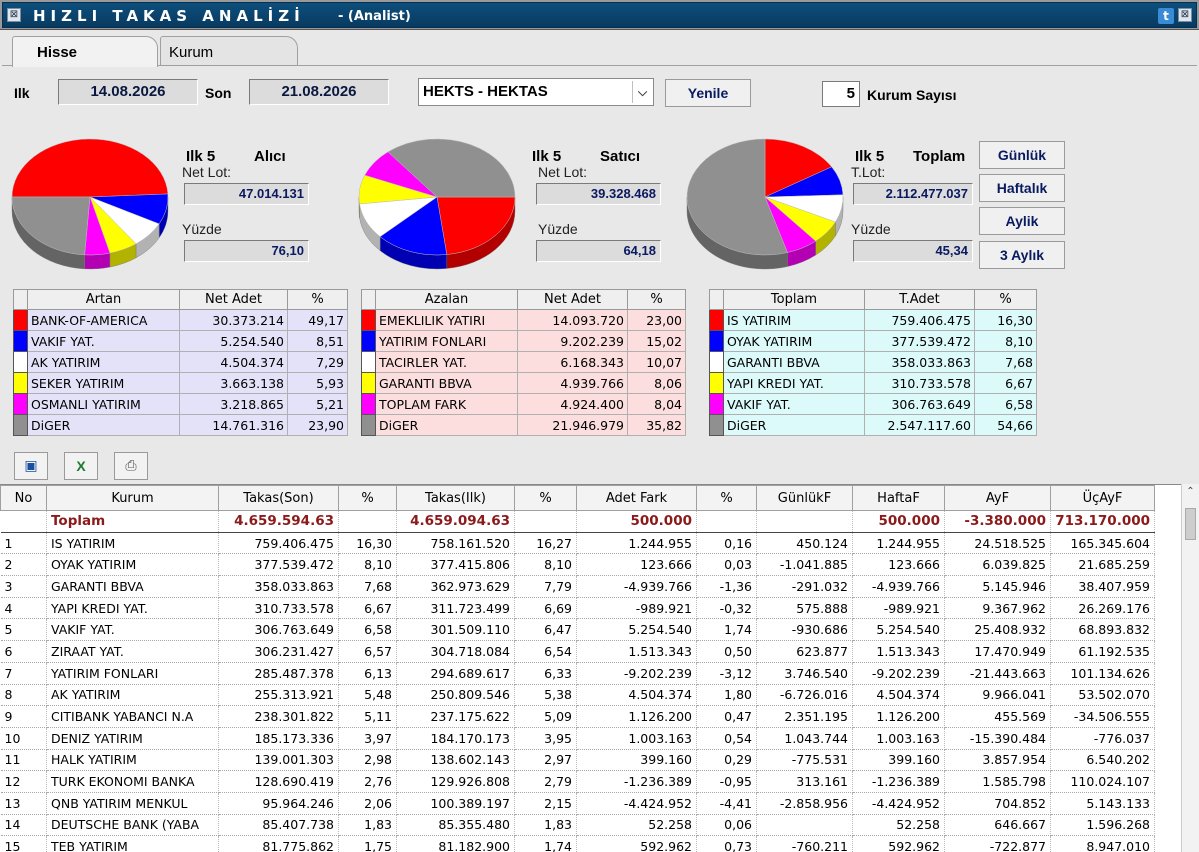  I want to click on table-cell: 2,76, so click(367, 781).